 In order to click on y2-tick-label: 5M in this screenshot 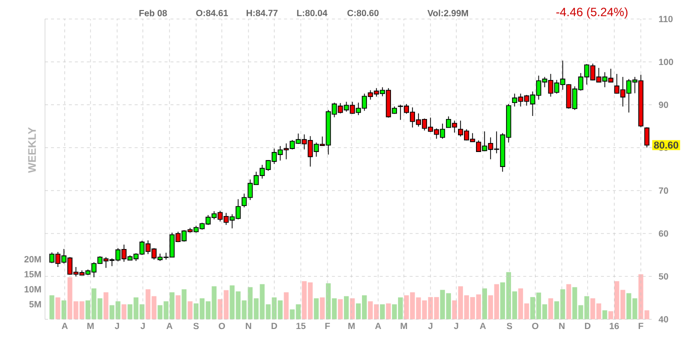, I will do `click(35, 304)`.